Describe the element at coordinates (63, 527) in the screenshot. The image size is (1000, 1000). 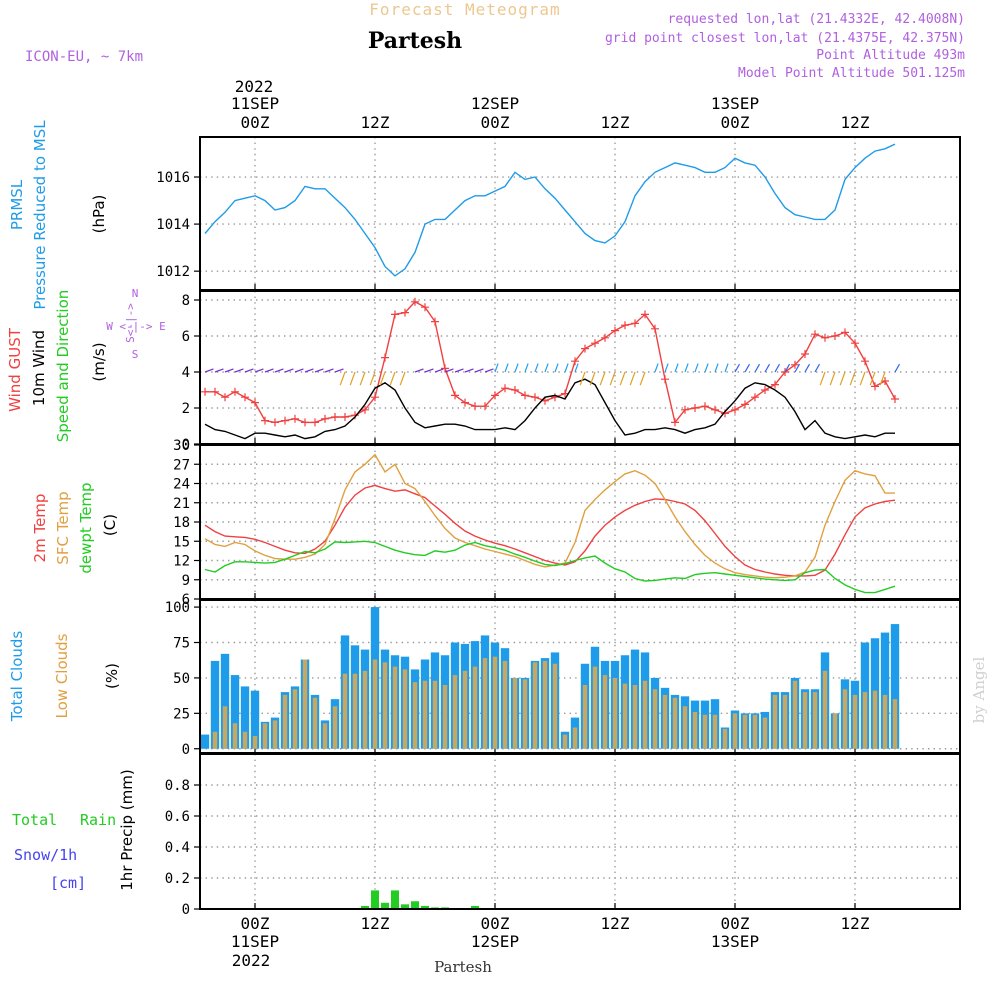
I see `temp-sfc-label: SFC Temp` at that location.